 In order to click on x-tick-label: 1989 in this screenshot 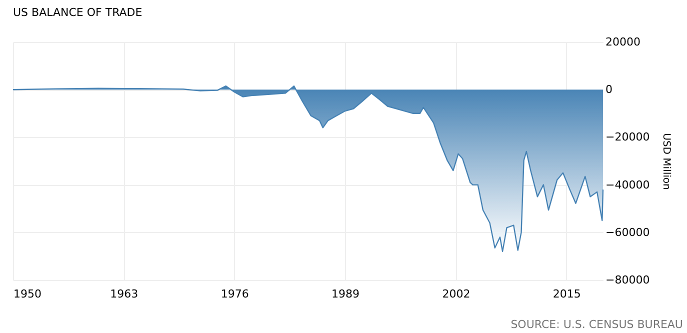, I will do `click(346, 294)`.